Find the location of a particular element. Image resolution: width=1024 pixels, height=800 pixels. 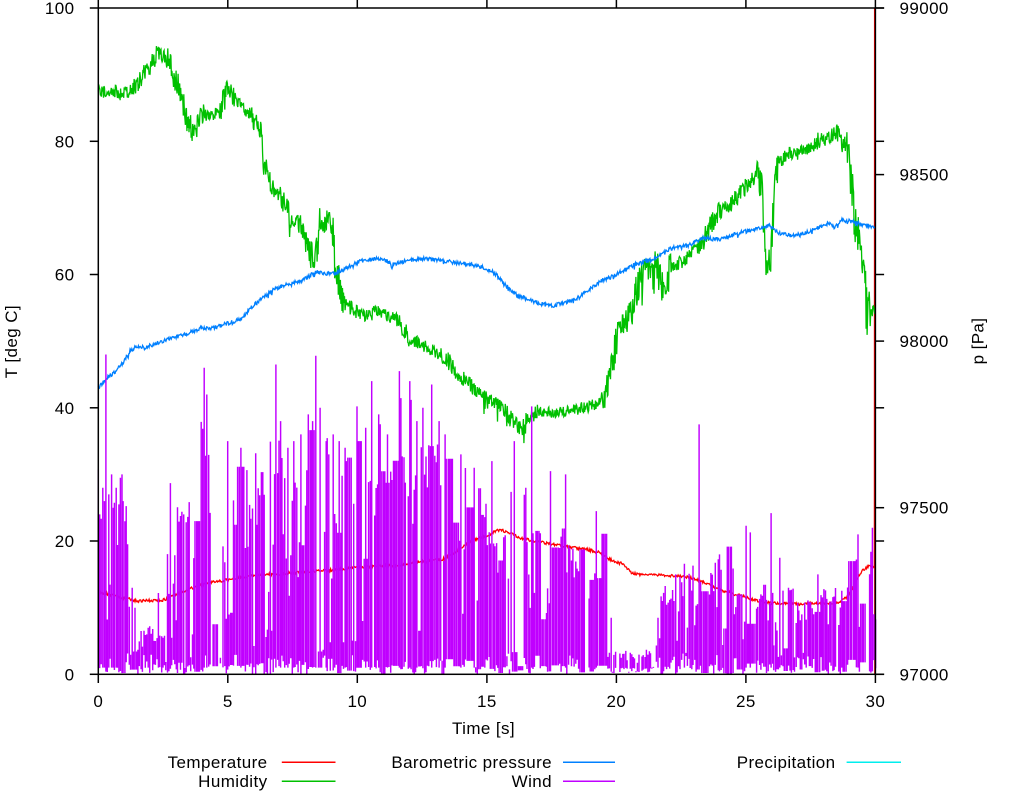

svg-text: 99000 is located at coordinates (924, 9).